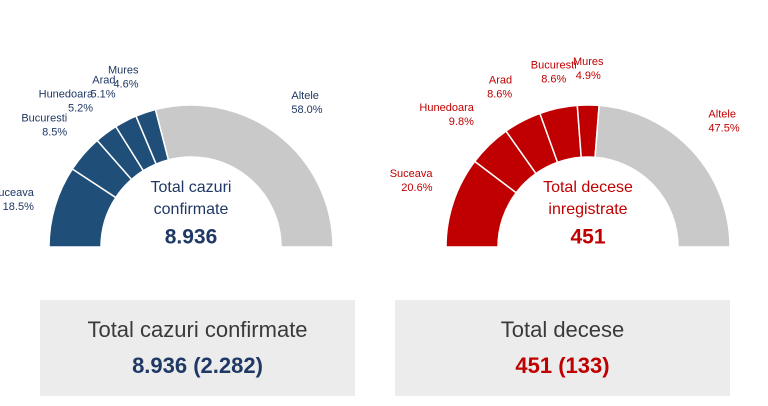 Image resolution: width=768 pixels, height=406 pixels. What do you see at coordinates (191, 237) in the screenshot?
I see `center-value: 8.936` at bounding box center [191, 237].